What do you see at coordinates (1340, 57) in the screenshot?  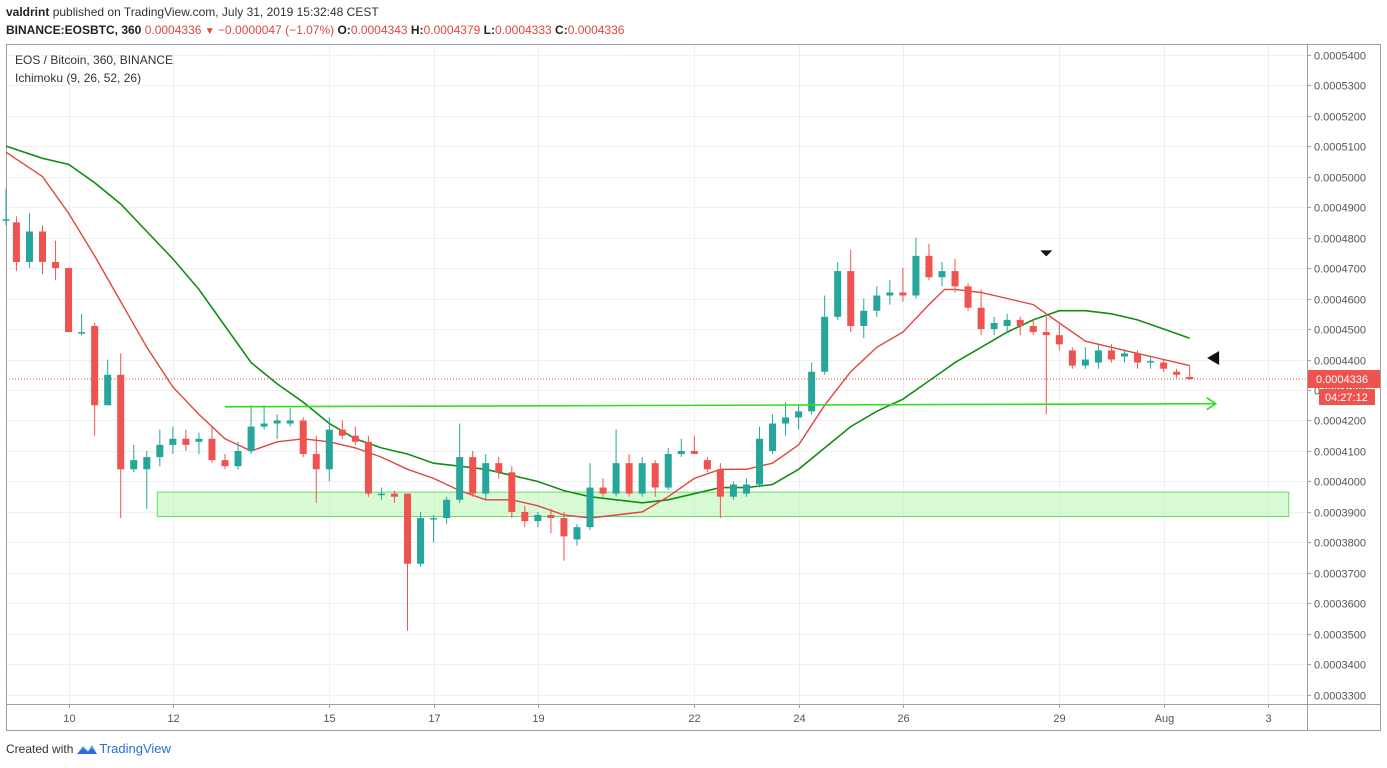 I see `y-tick-label: 0.0005400` at bounding box center [1340, 57].